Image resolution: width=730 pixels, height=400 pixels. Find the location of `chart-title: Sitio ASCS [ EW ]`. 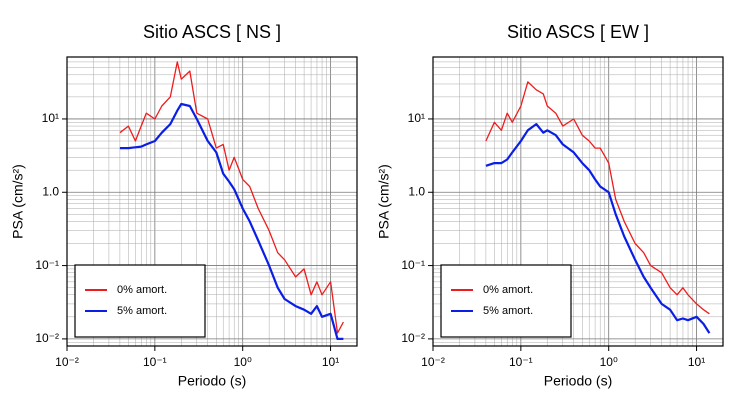

chart-title: Sitio ASCS [ EW ] is located at coordinates (578, 32).